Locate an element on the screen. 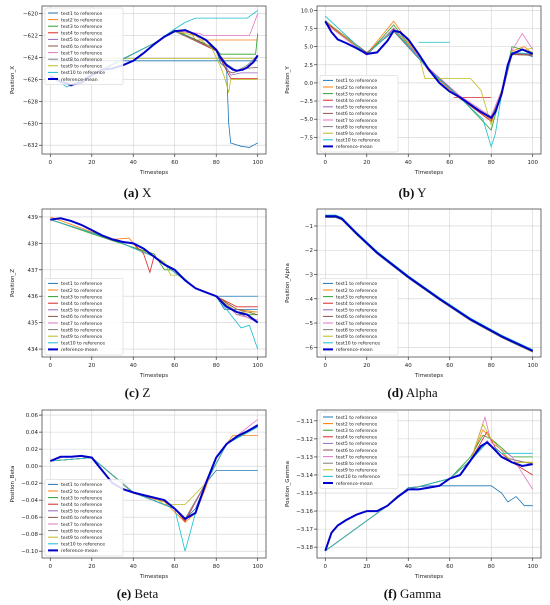 This screenshot has width=550, height=605. caption-beta: (e) Beta is located at coordinates (137, 593).